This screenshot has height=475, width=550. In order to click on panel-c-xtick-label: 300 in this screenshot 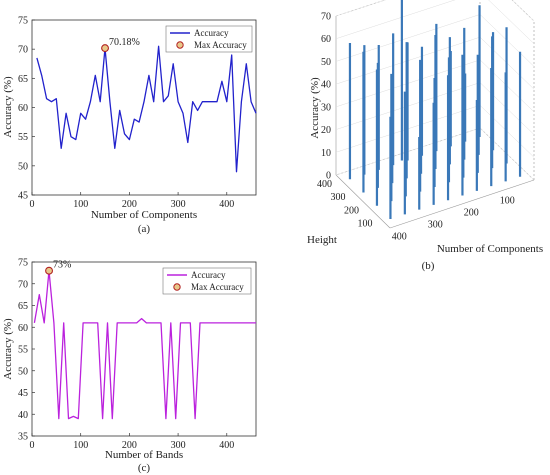, I will do `click(178, 445)`.